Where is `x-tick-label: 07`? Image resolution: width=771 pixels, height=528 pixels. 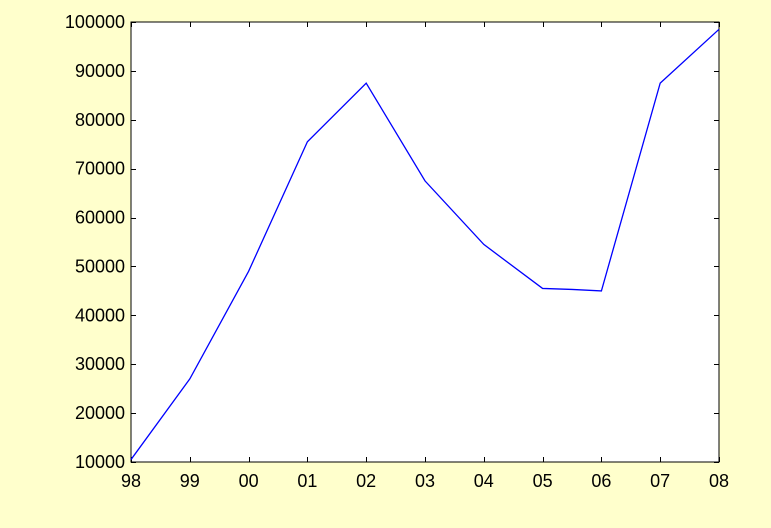 x-tick-label: 07 is located at coordinates (660, 481).